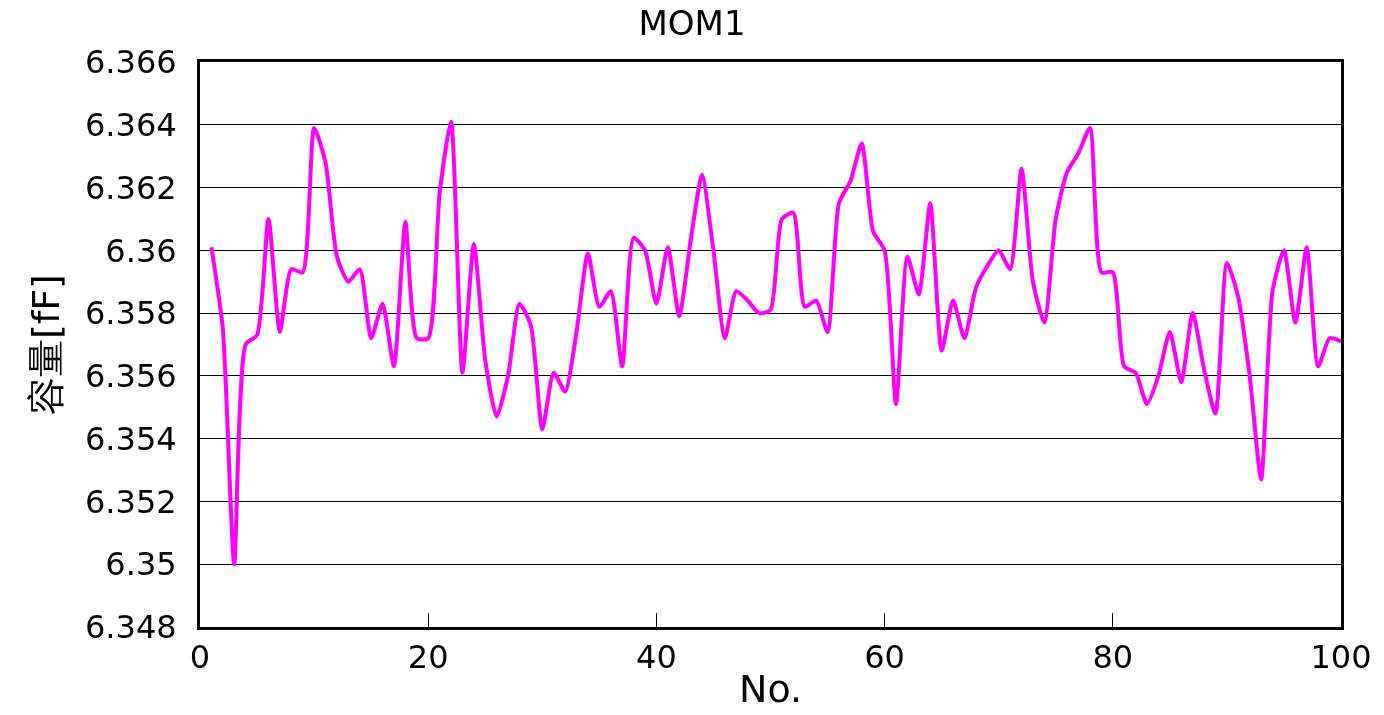 This screenshot has width=1384, height=715. What do you see at coordinates (130, 501) in the screenshot?
I see `y-tick-label: 6.352` at bounding box center [130, 501].